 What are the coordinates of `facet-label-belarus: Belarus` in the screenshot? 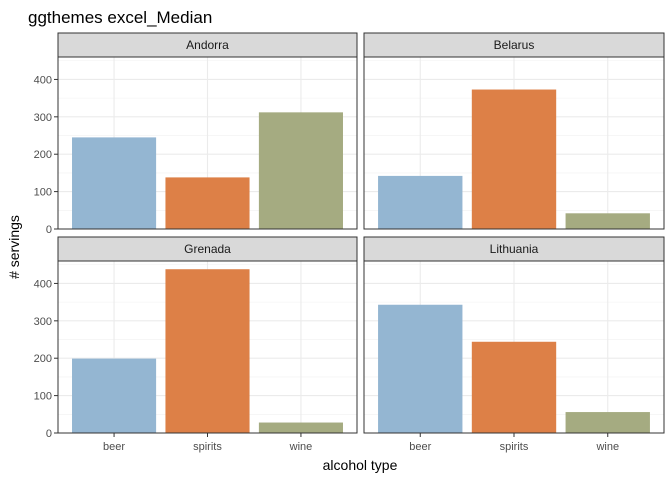 It's located at (514, 45).